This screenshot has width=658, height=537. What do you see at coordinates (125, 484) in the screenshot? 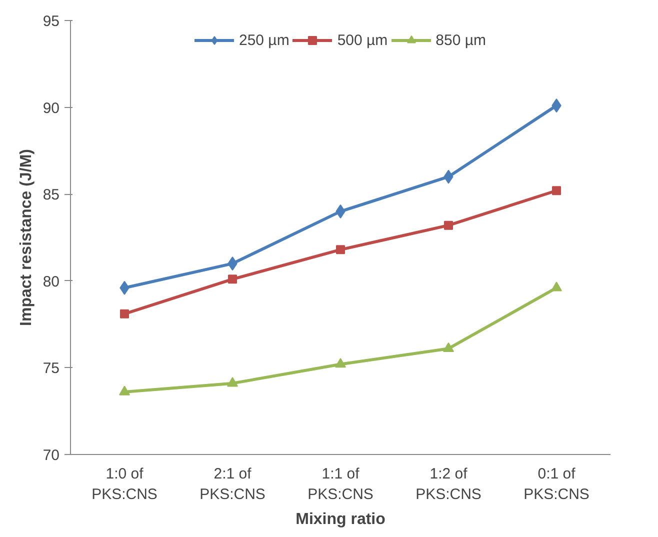
I see `x-tick-label: 1:0 of PKS:CNS` at bounding box center [125, 484].